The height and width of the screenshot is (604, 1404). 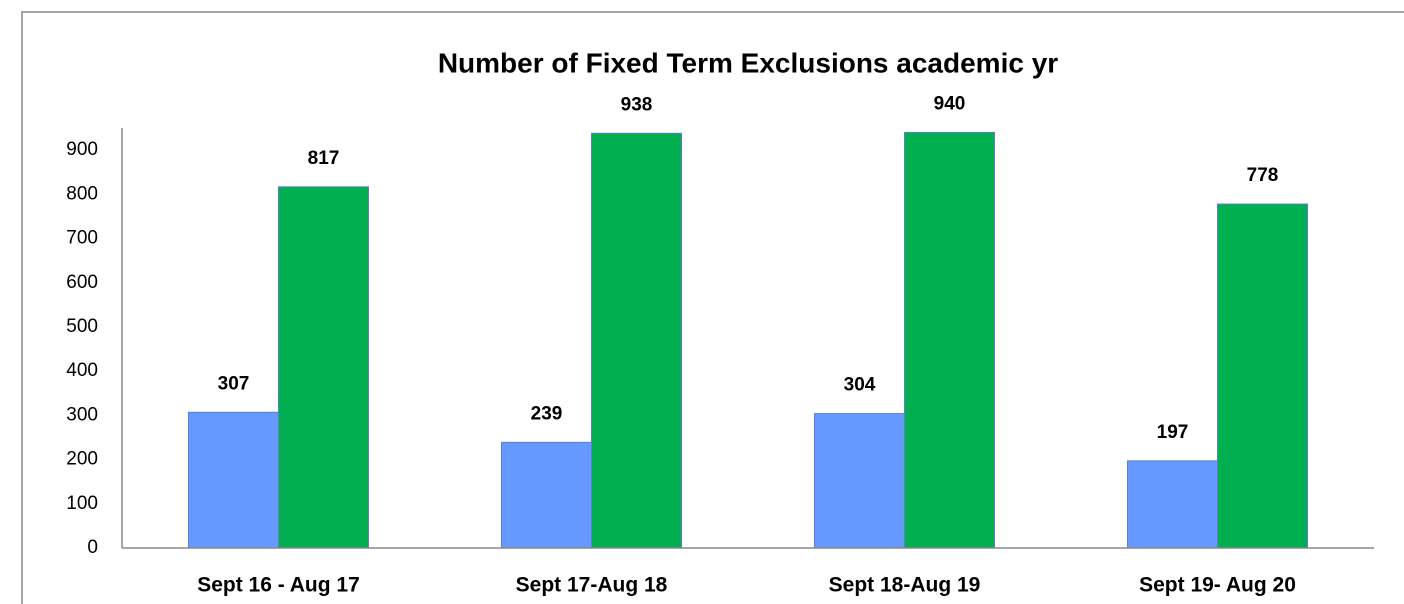 I want to click on value-label: 197, so click(x=1173, y=432).